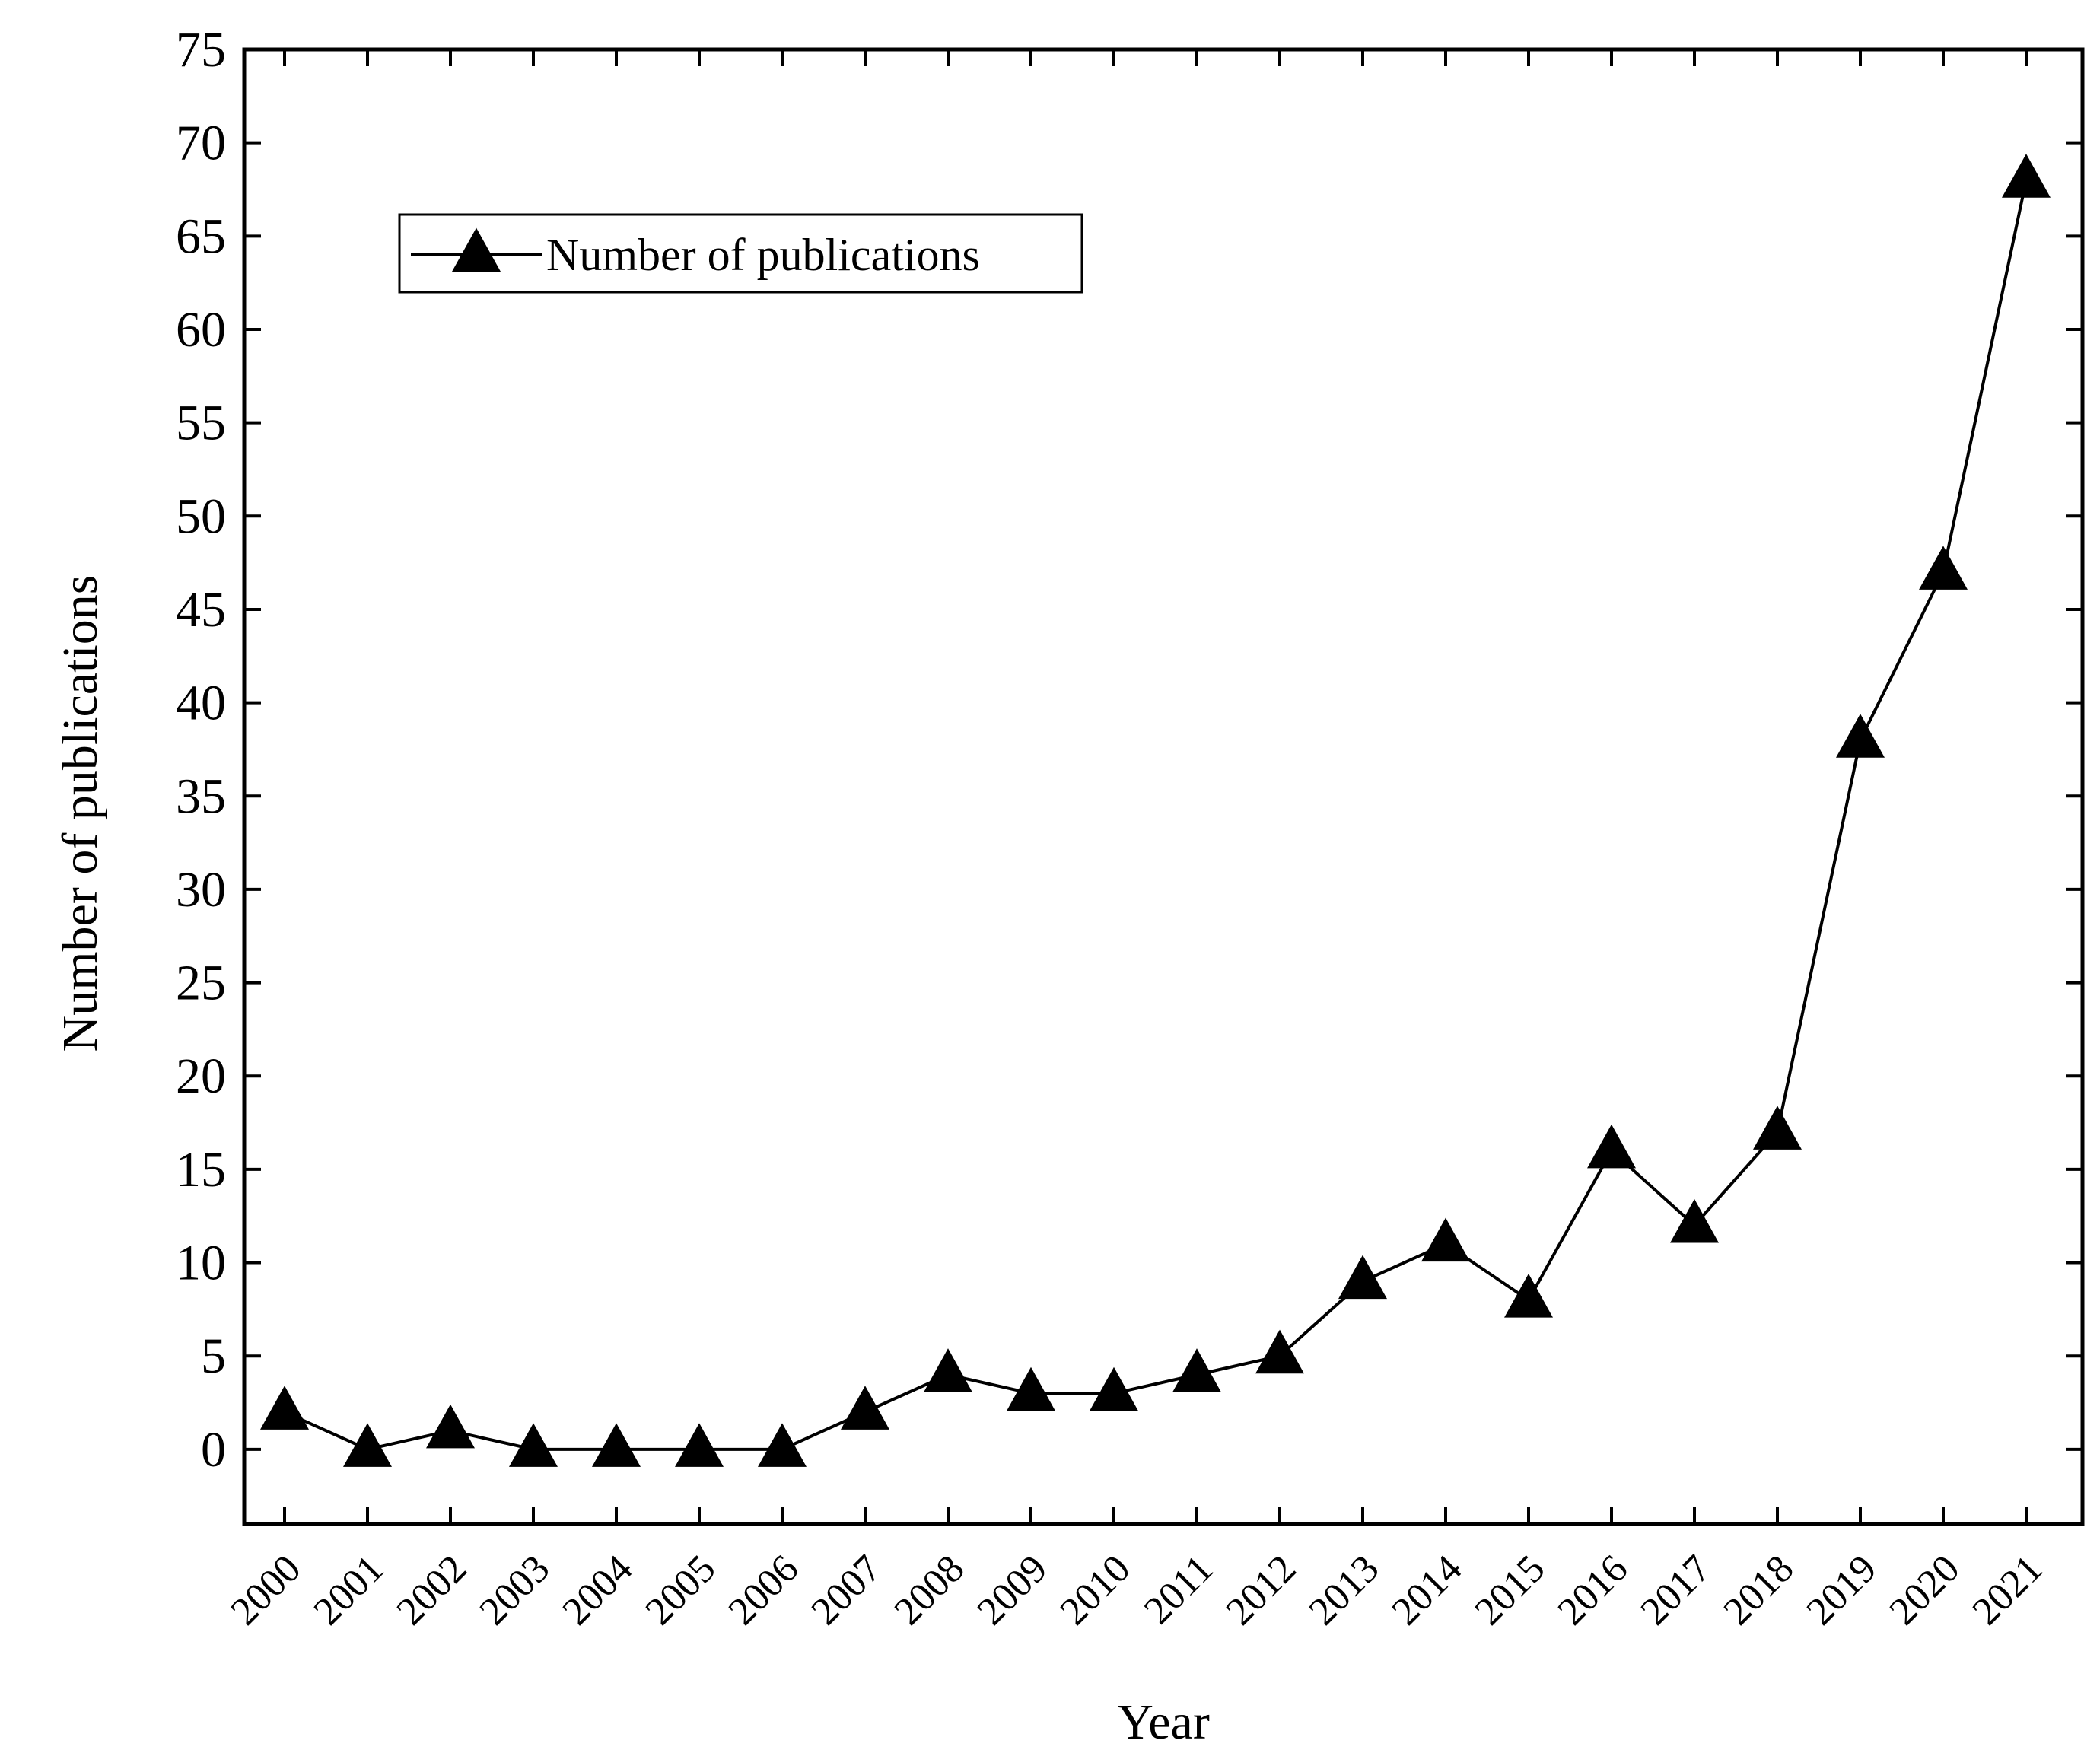 This screenshot has width=2100, height=1753. Describe the element at coordinates (201, 890) in the screenshot. I see `y-tick-label: 30` at that location.